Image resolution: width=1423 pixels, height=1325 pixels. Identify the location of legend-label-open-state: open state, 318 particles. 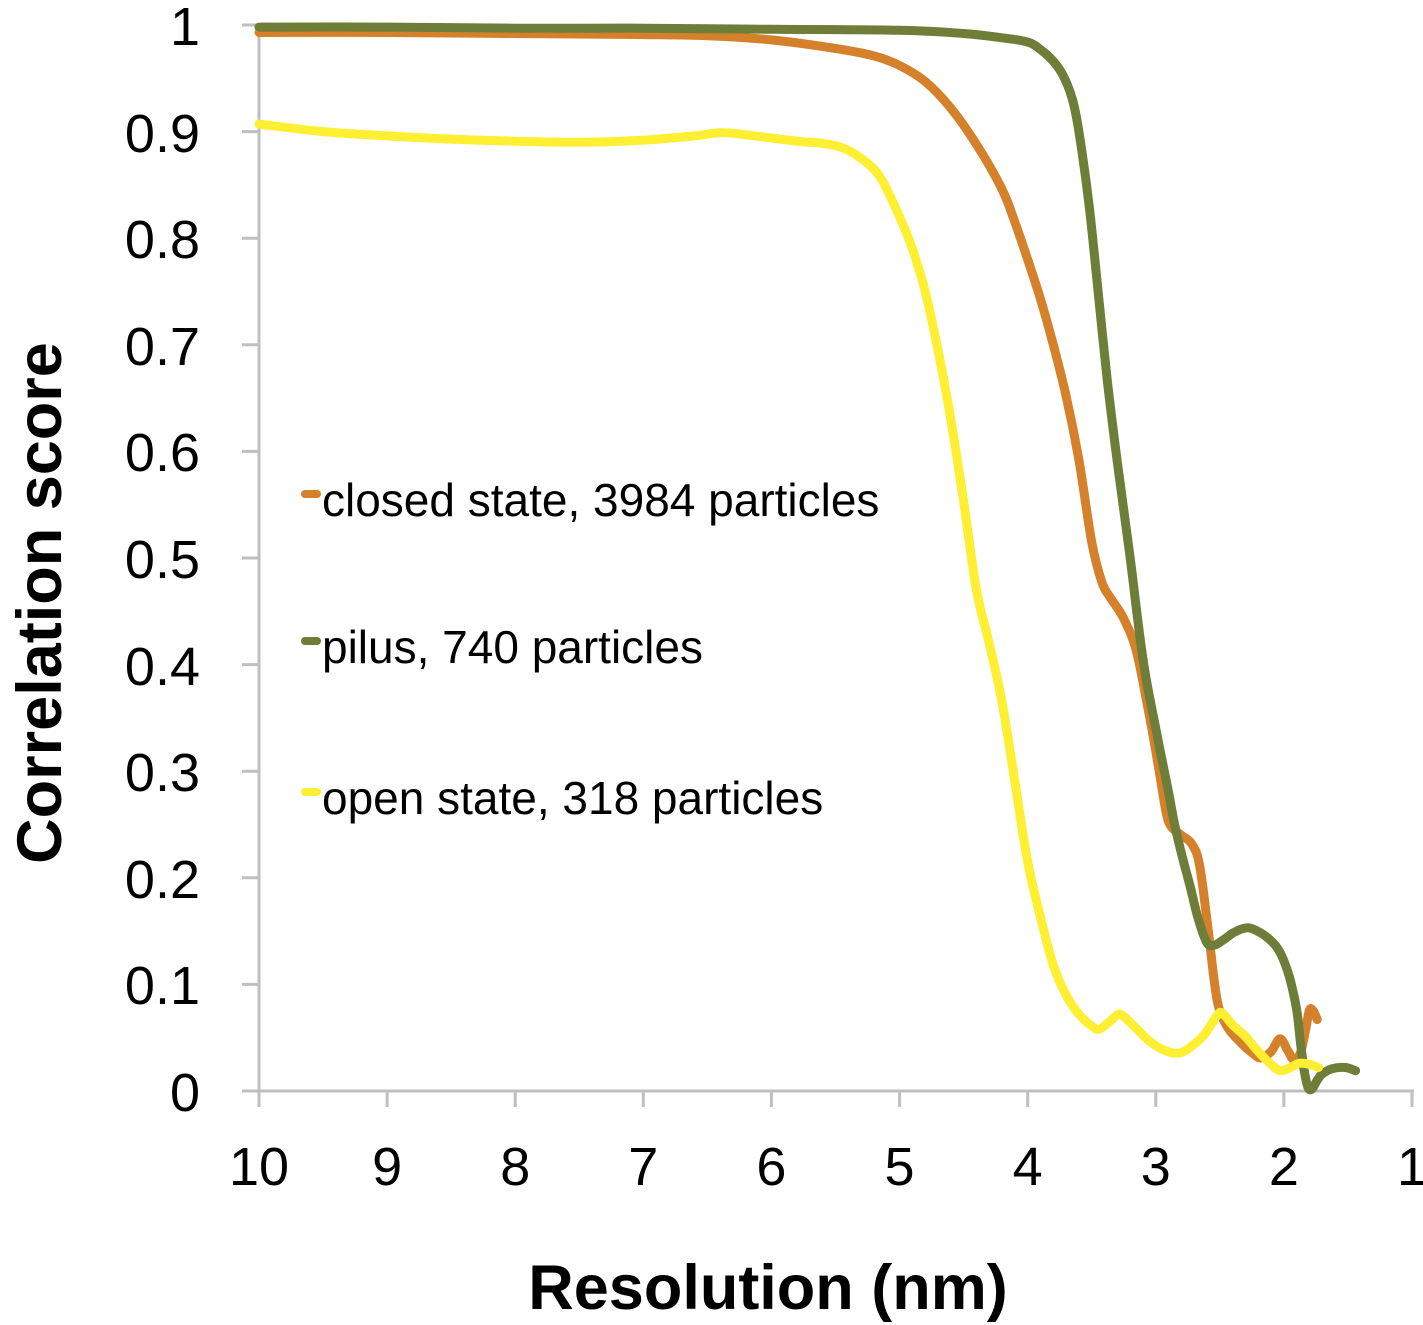
(573, 798).